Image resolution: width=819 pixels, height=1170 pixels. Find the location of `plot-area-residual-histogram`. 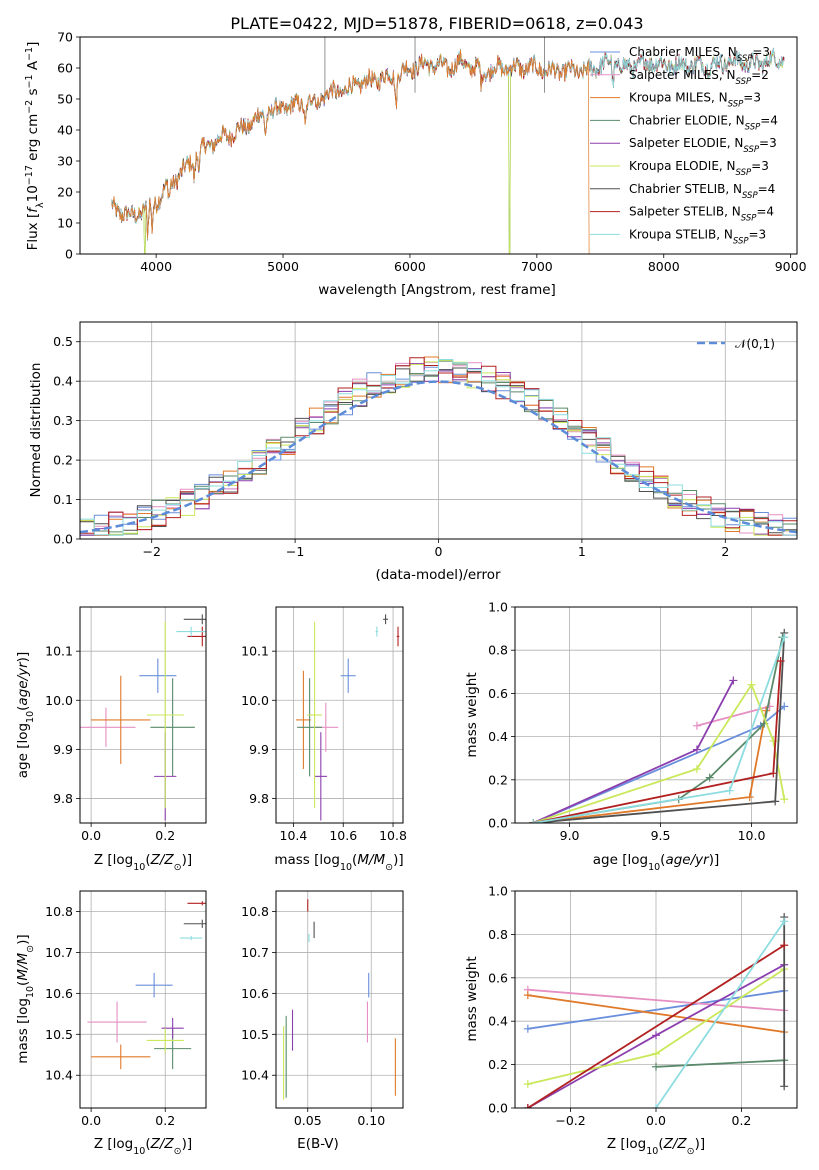

plot-area-residual-histogram is located at coordinates (438, 446).